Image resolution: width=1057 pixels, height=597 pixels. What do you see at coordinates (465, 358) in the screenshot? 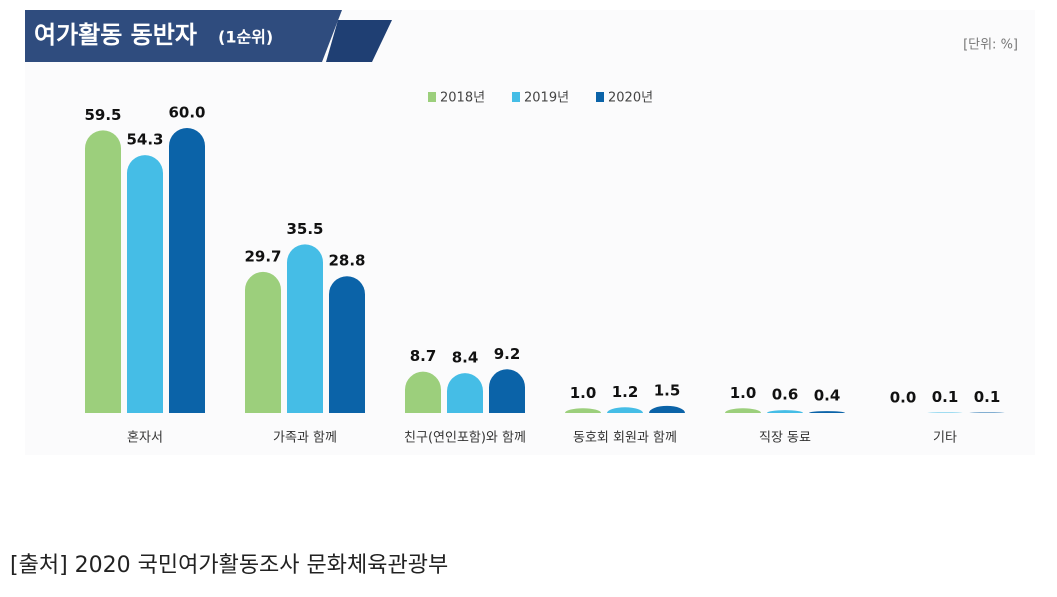
I see `data-label: 8.4` at bounding box center [465, 358].